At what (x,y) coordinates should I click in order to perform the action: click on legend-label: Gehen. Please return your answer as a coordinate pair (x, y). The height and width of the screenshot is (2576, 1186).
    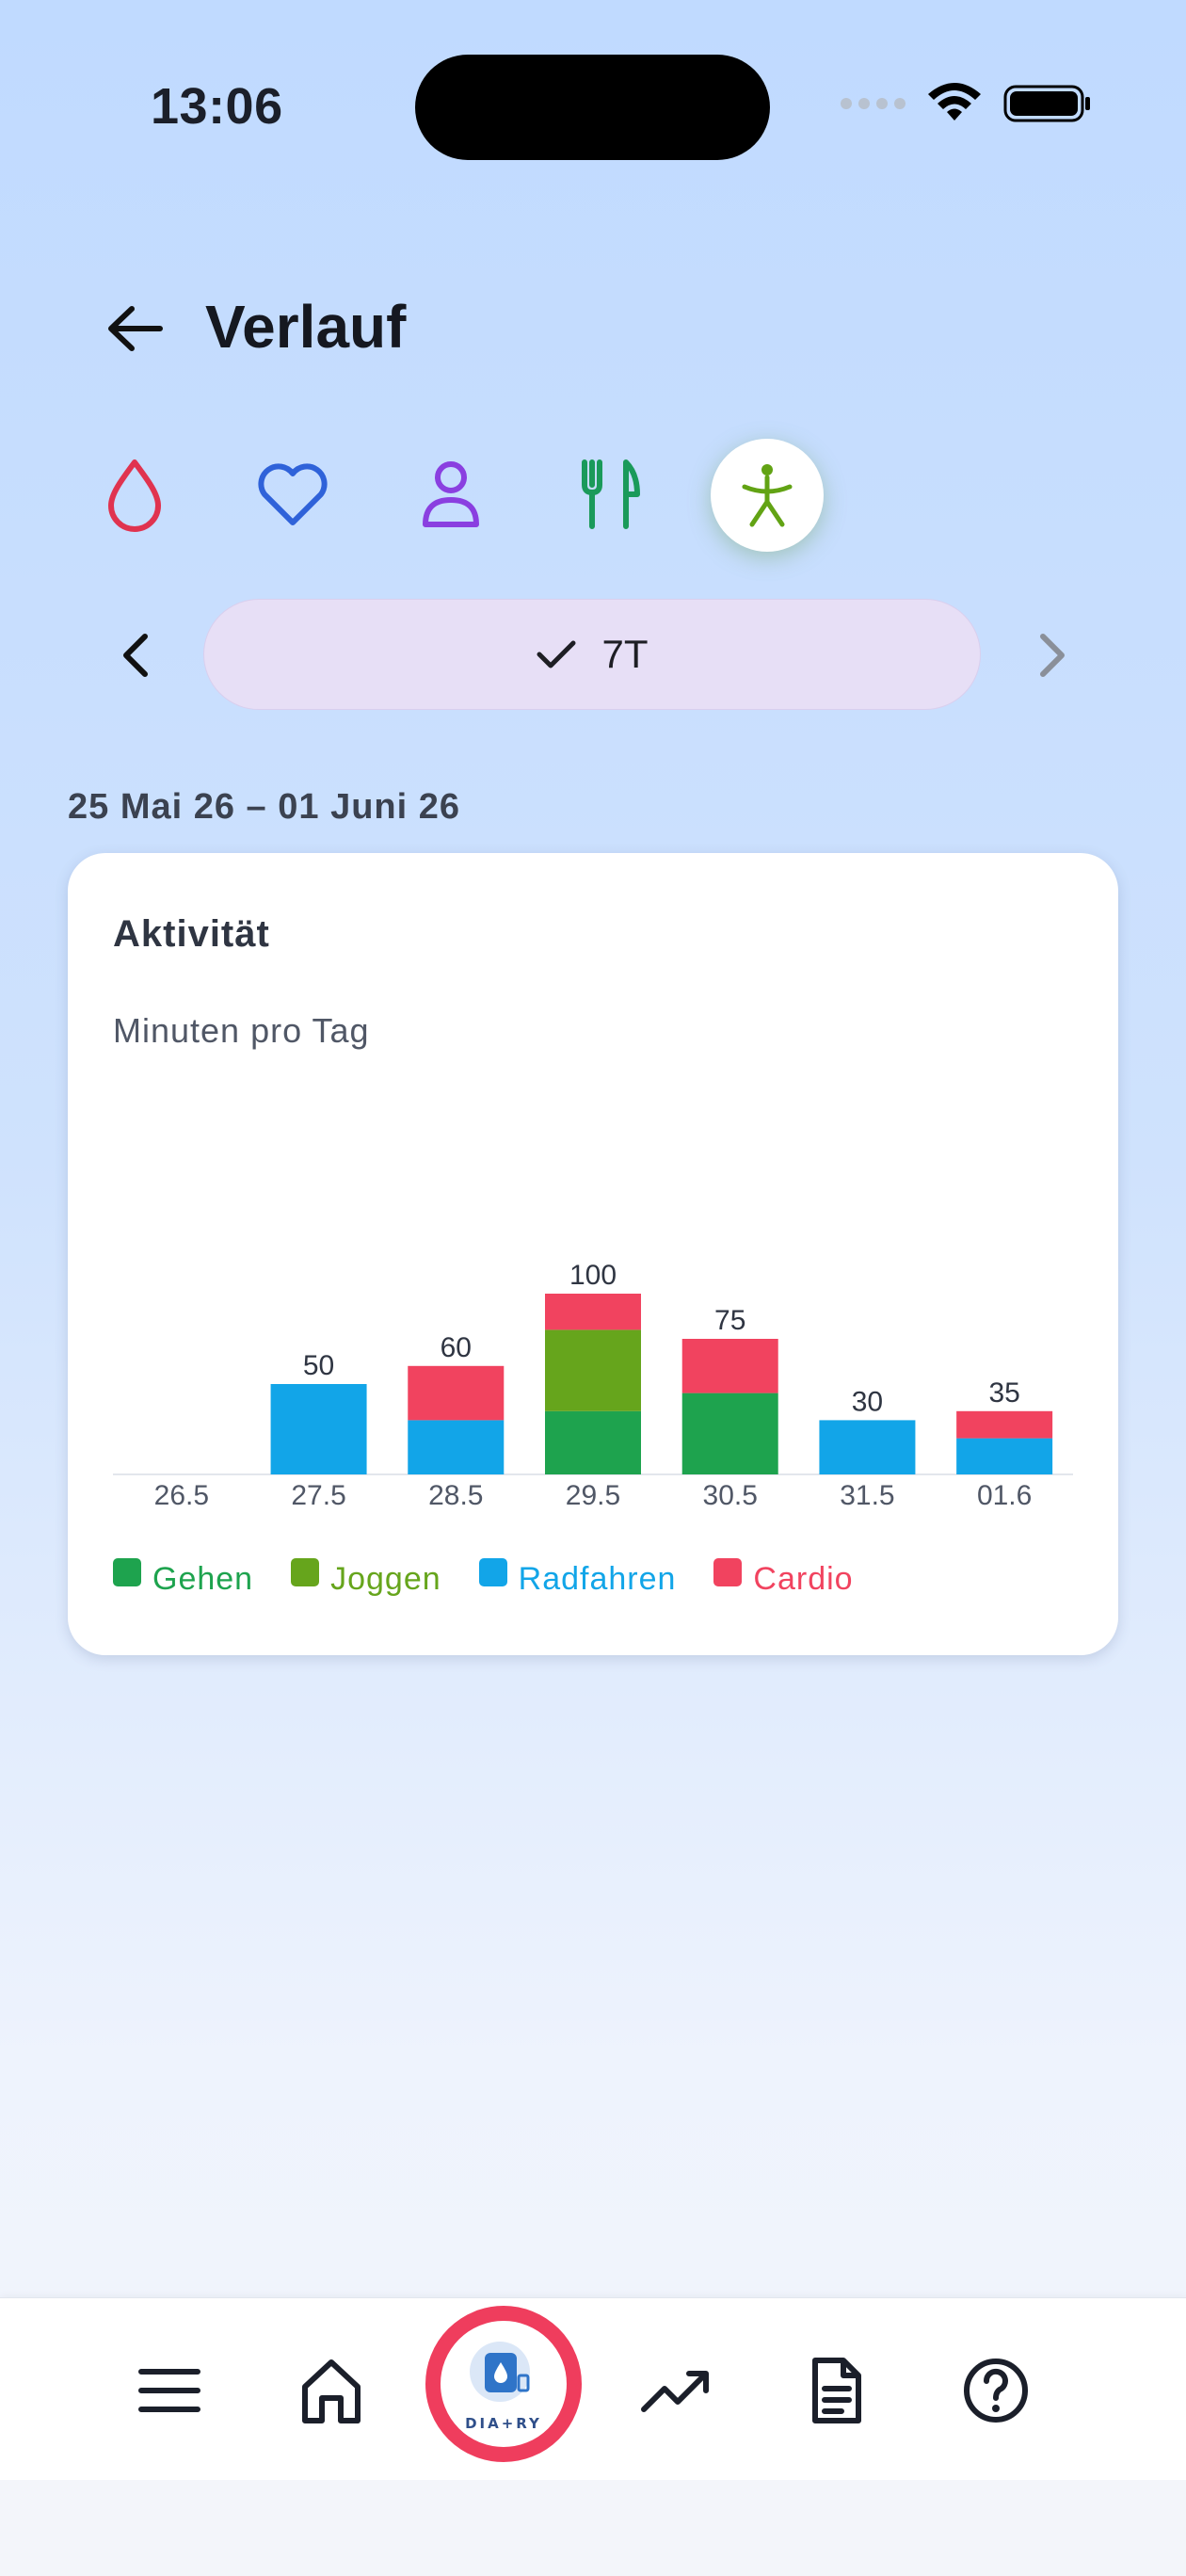
    Looking at the image, I should click on (203, 1579).